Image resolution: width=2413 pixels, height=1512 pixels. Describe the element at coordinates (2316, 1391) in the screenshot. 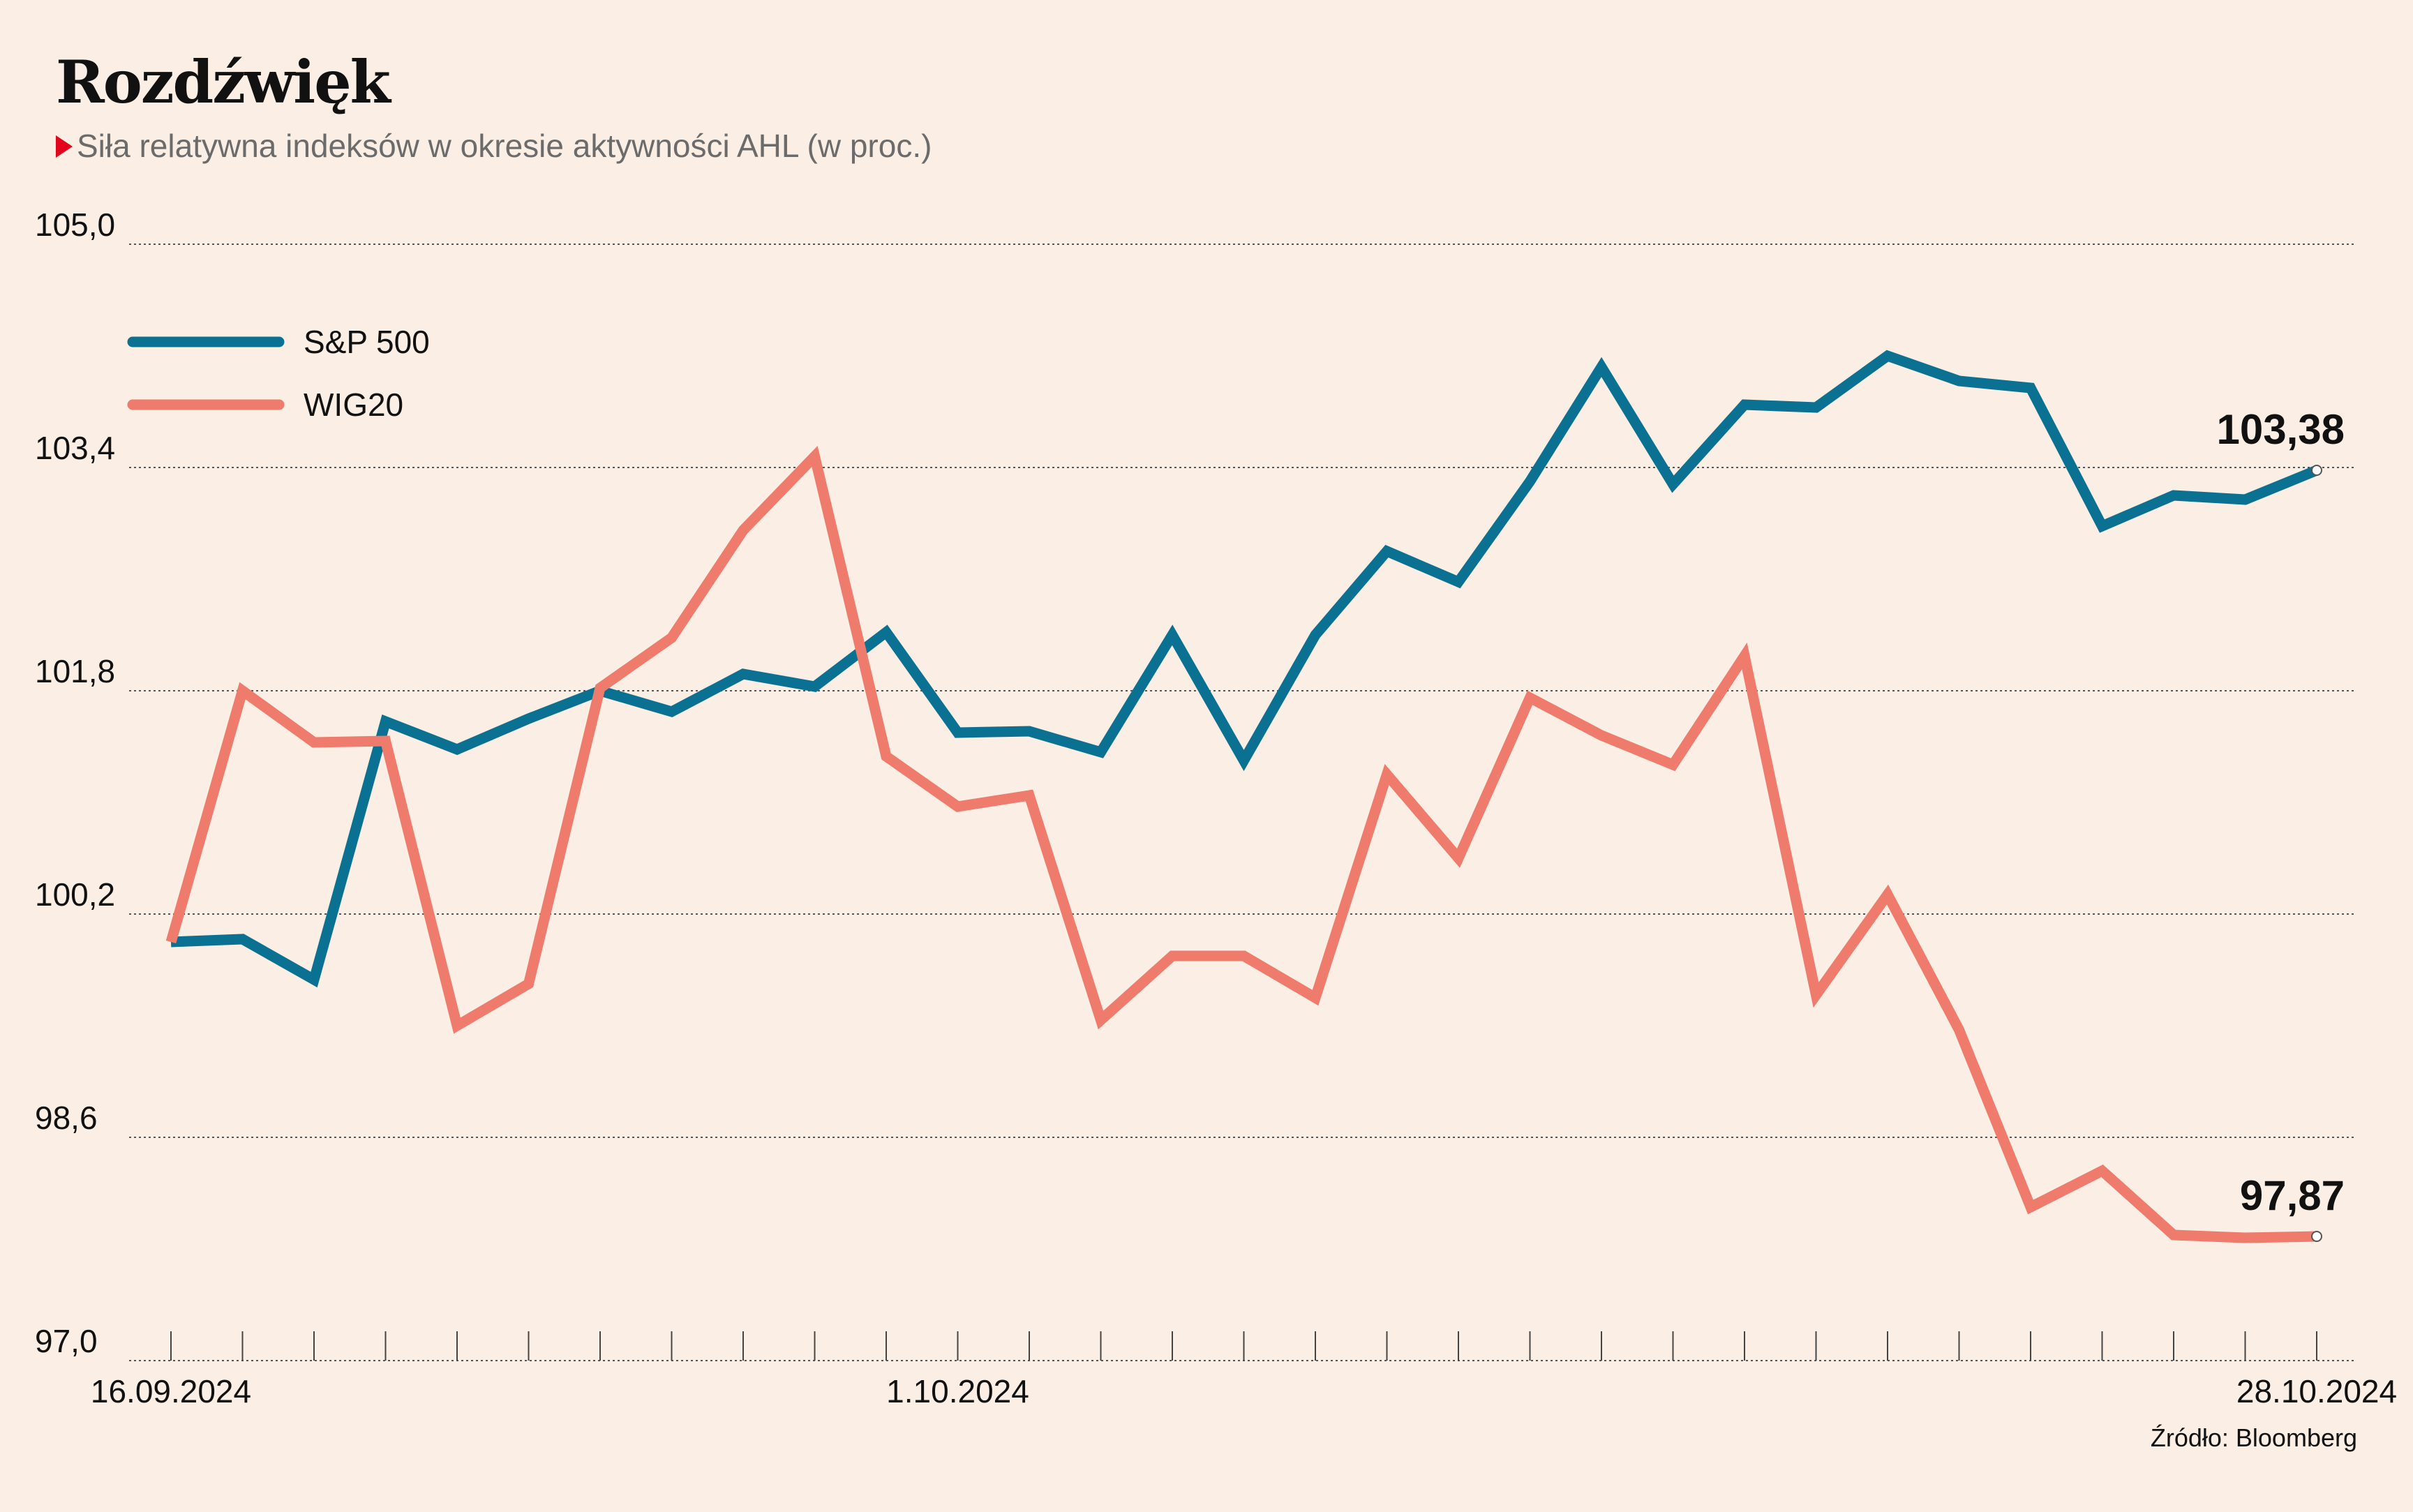

I see `x-tick-label: 28.10.2024` at that location.